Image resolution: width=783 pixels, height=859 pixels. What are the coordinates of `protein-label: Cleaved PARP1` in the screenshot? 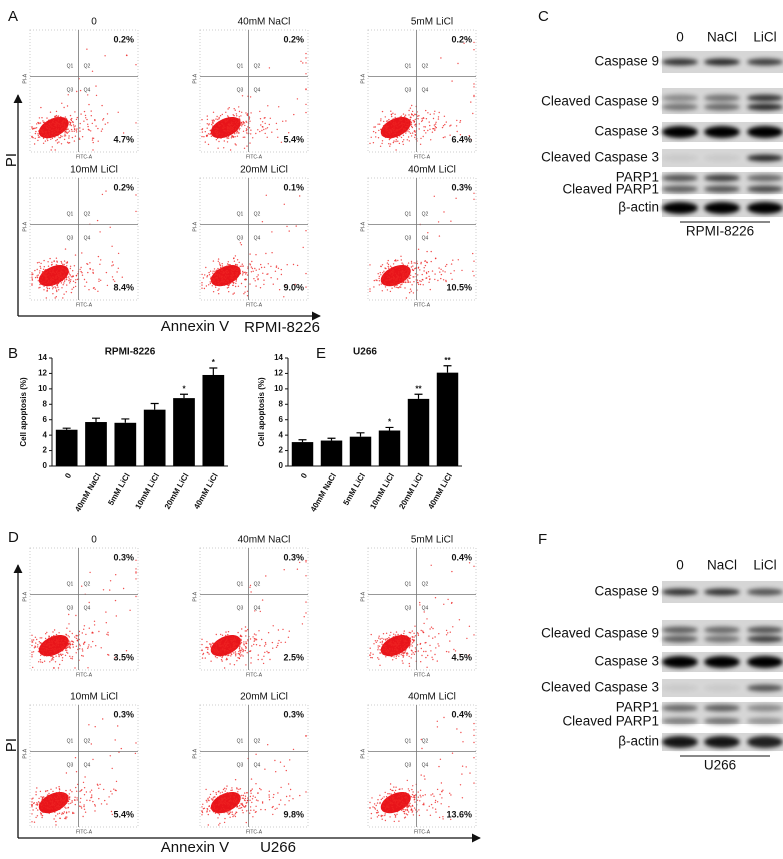 It's located at (610, 721).